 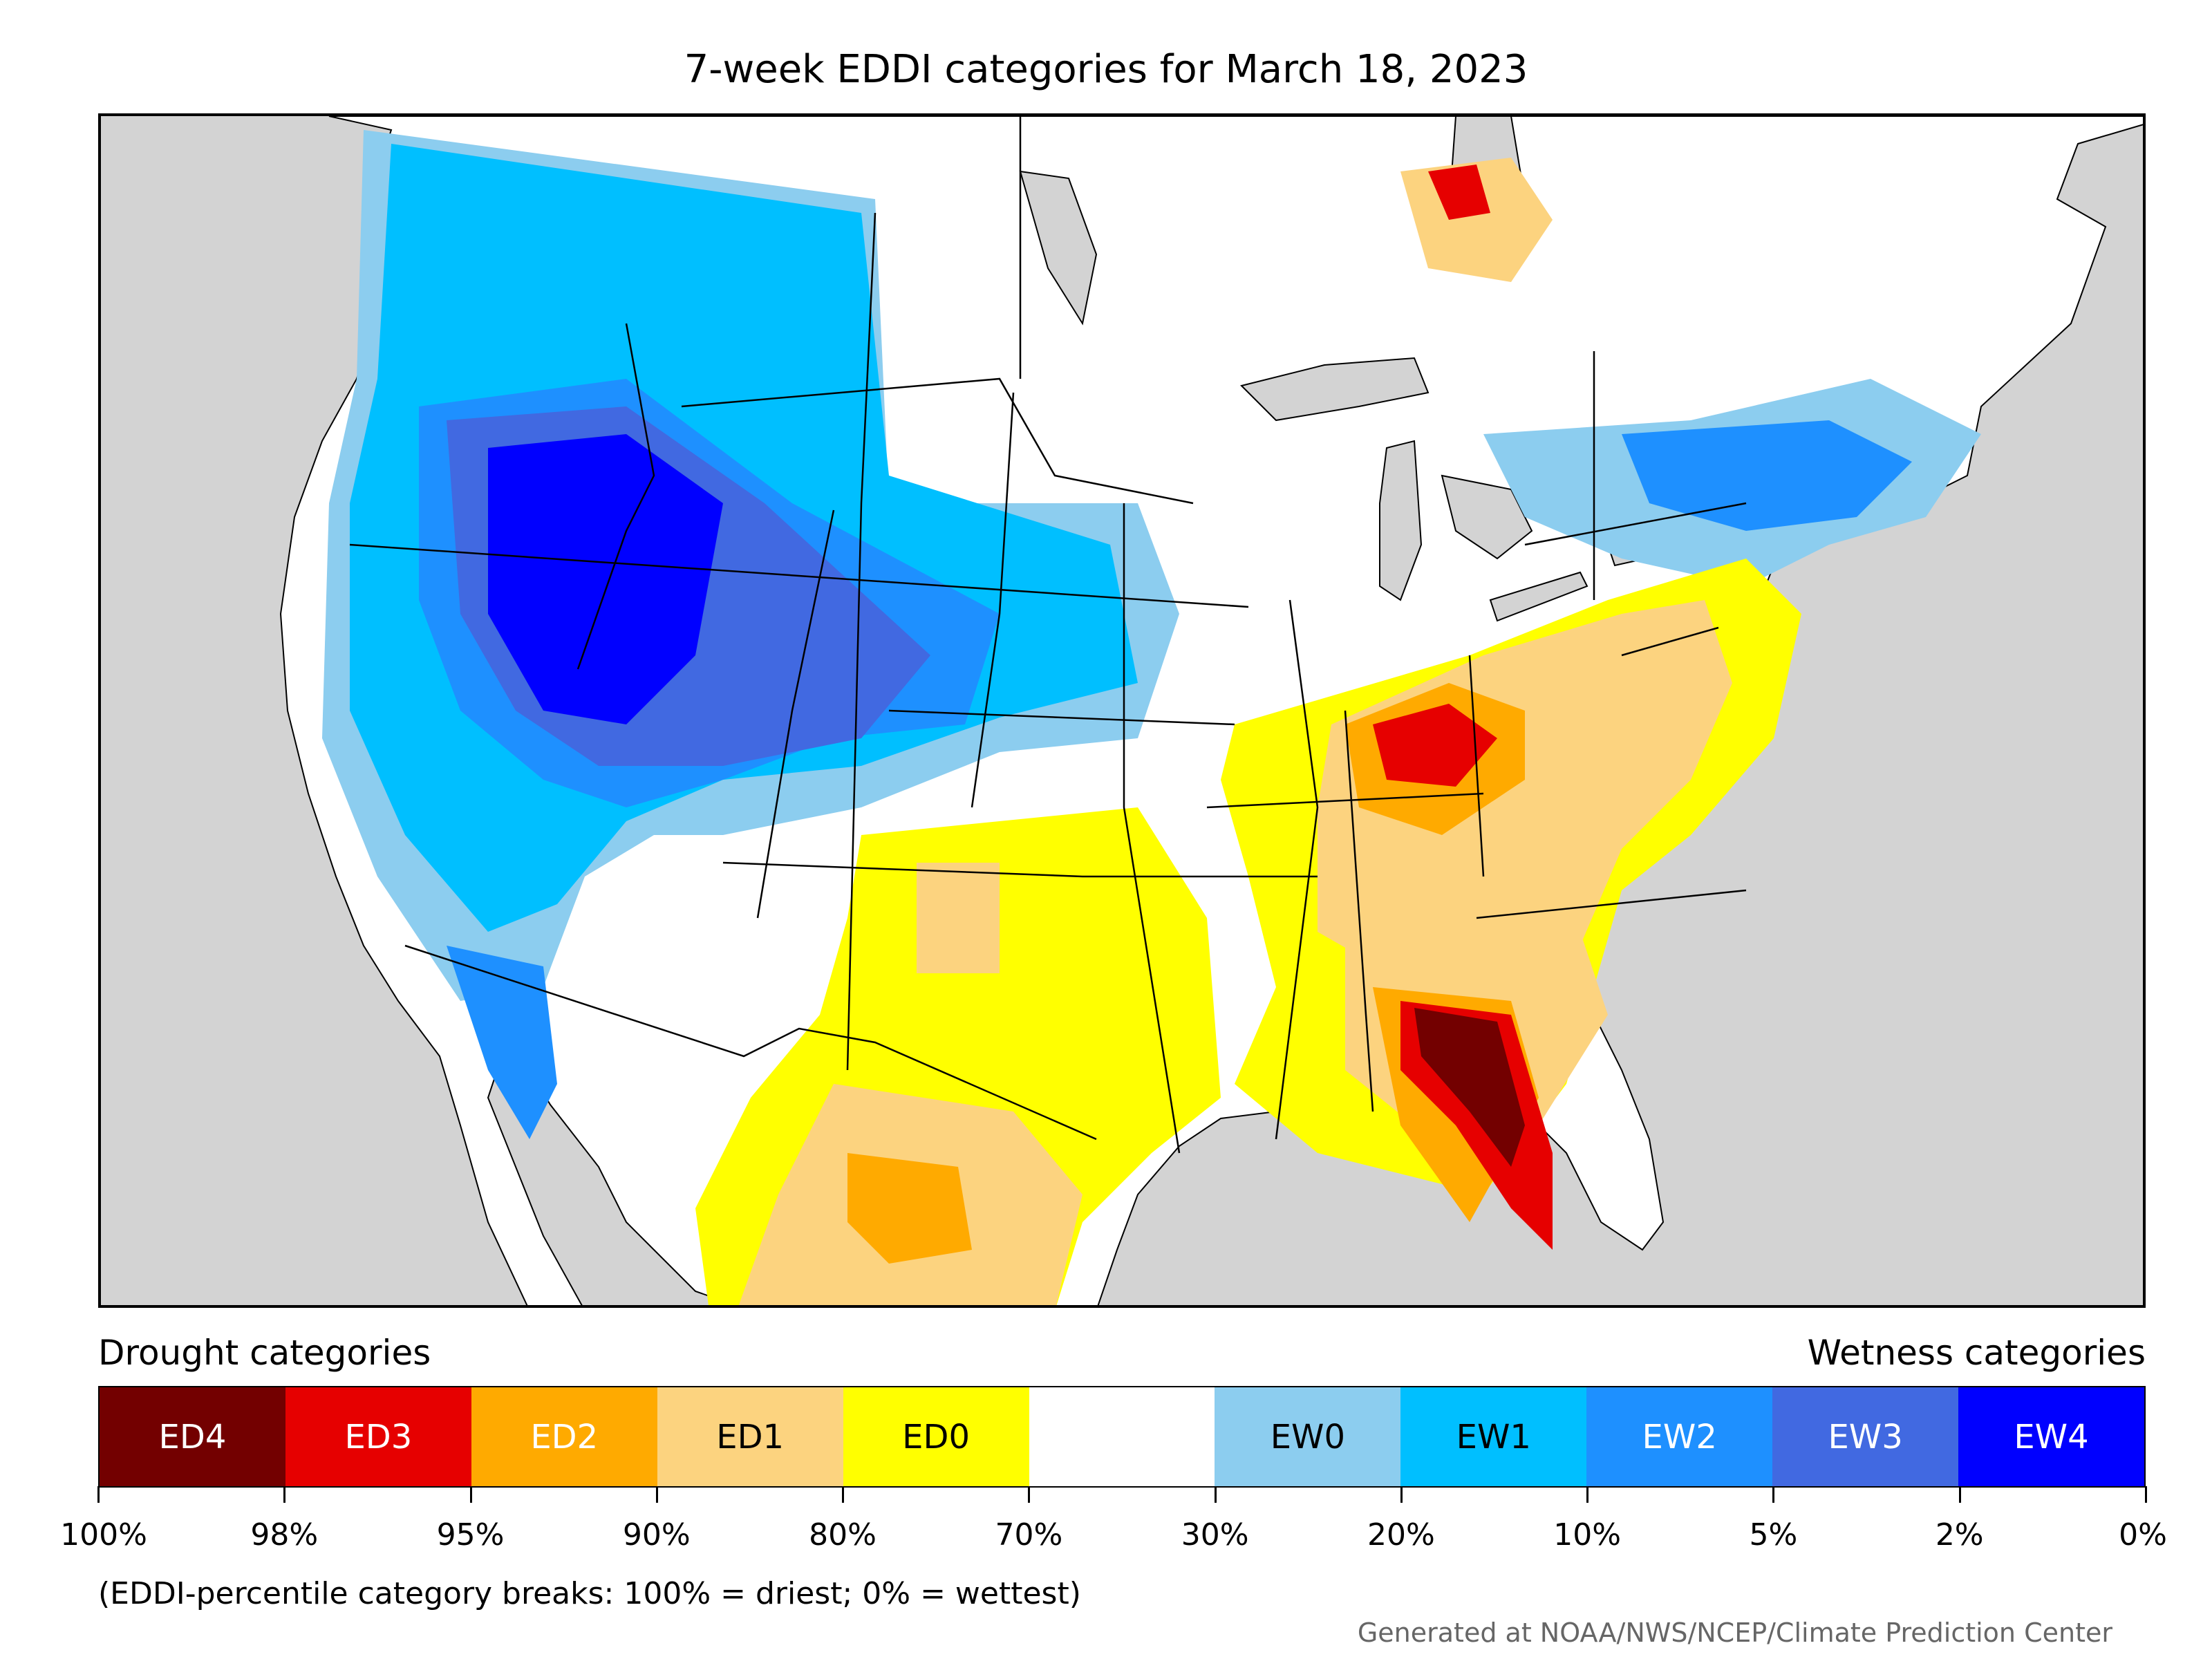 I want to click on colorbar-tick-label: 2%, so click(x=1960, y=1535).